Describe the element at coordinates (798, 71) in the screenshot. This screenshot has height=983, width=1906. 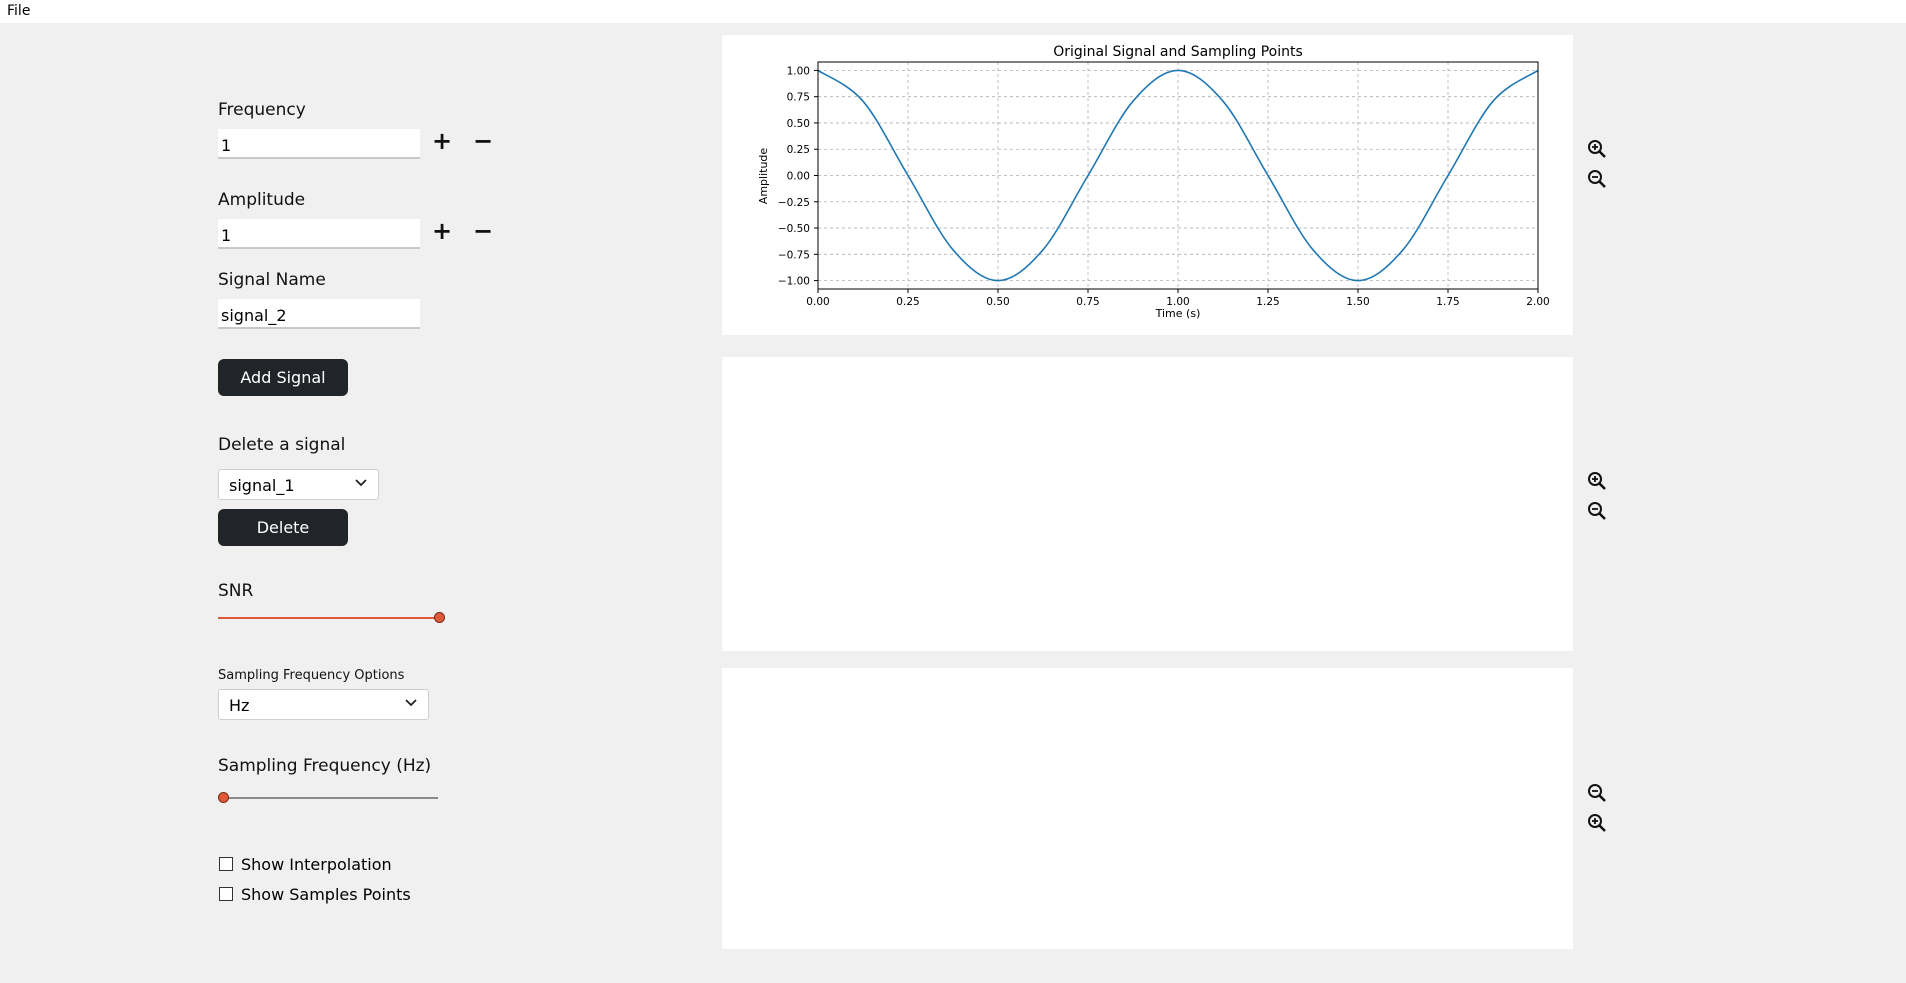
I see `chart-y-tick-label: 1.00` at that location.